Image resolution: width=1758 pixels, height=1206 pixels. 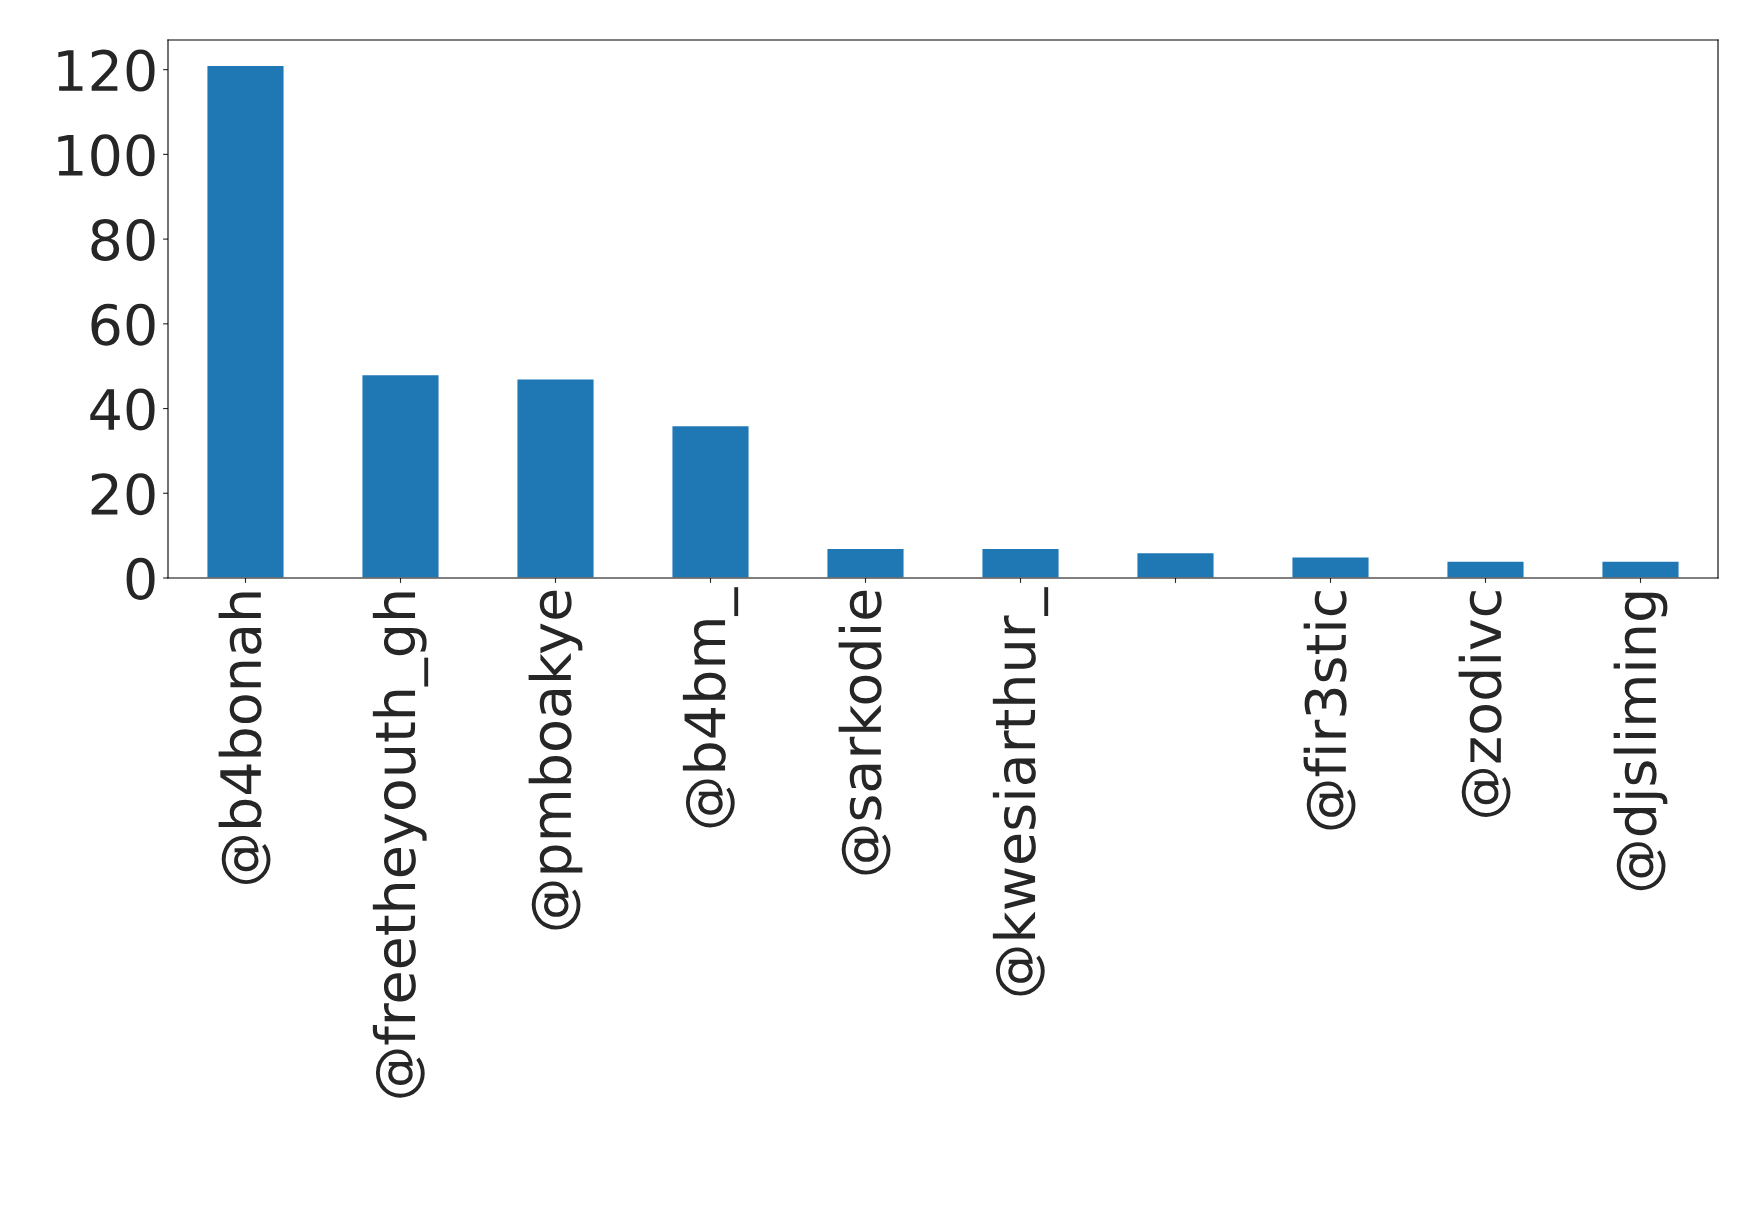 I want to click on x-tick-label: @zodivc, so click(x=1484, y=704).